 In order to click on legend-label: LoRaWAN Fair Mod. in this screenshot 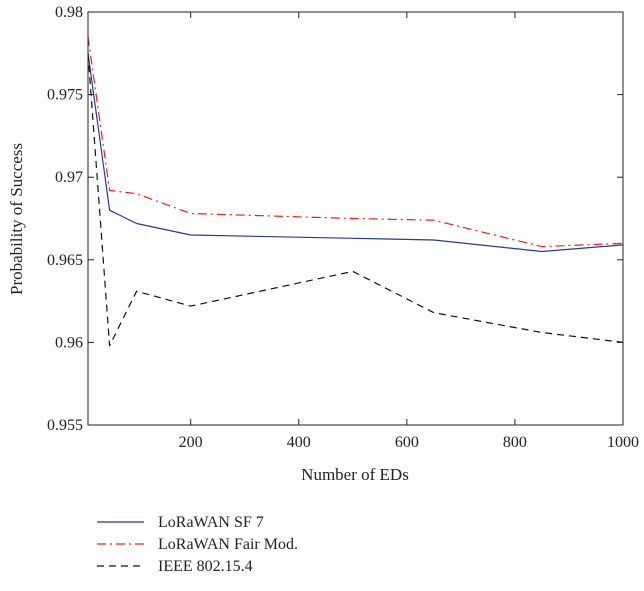, I will do `click(228, 544)`.